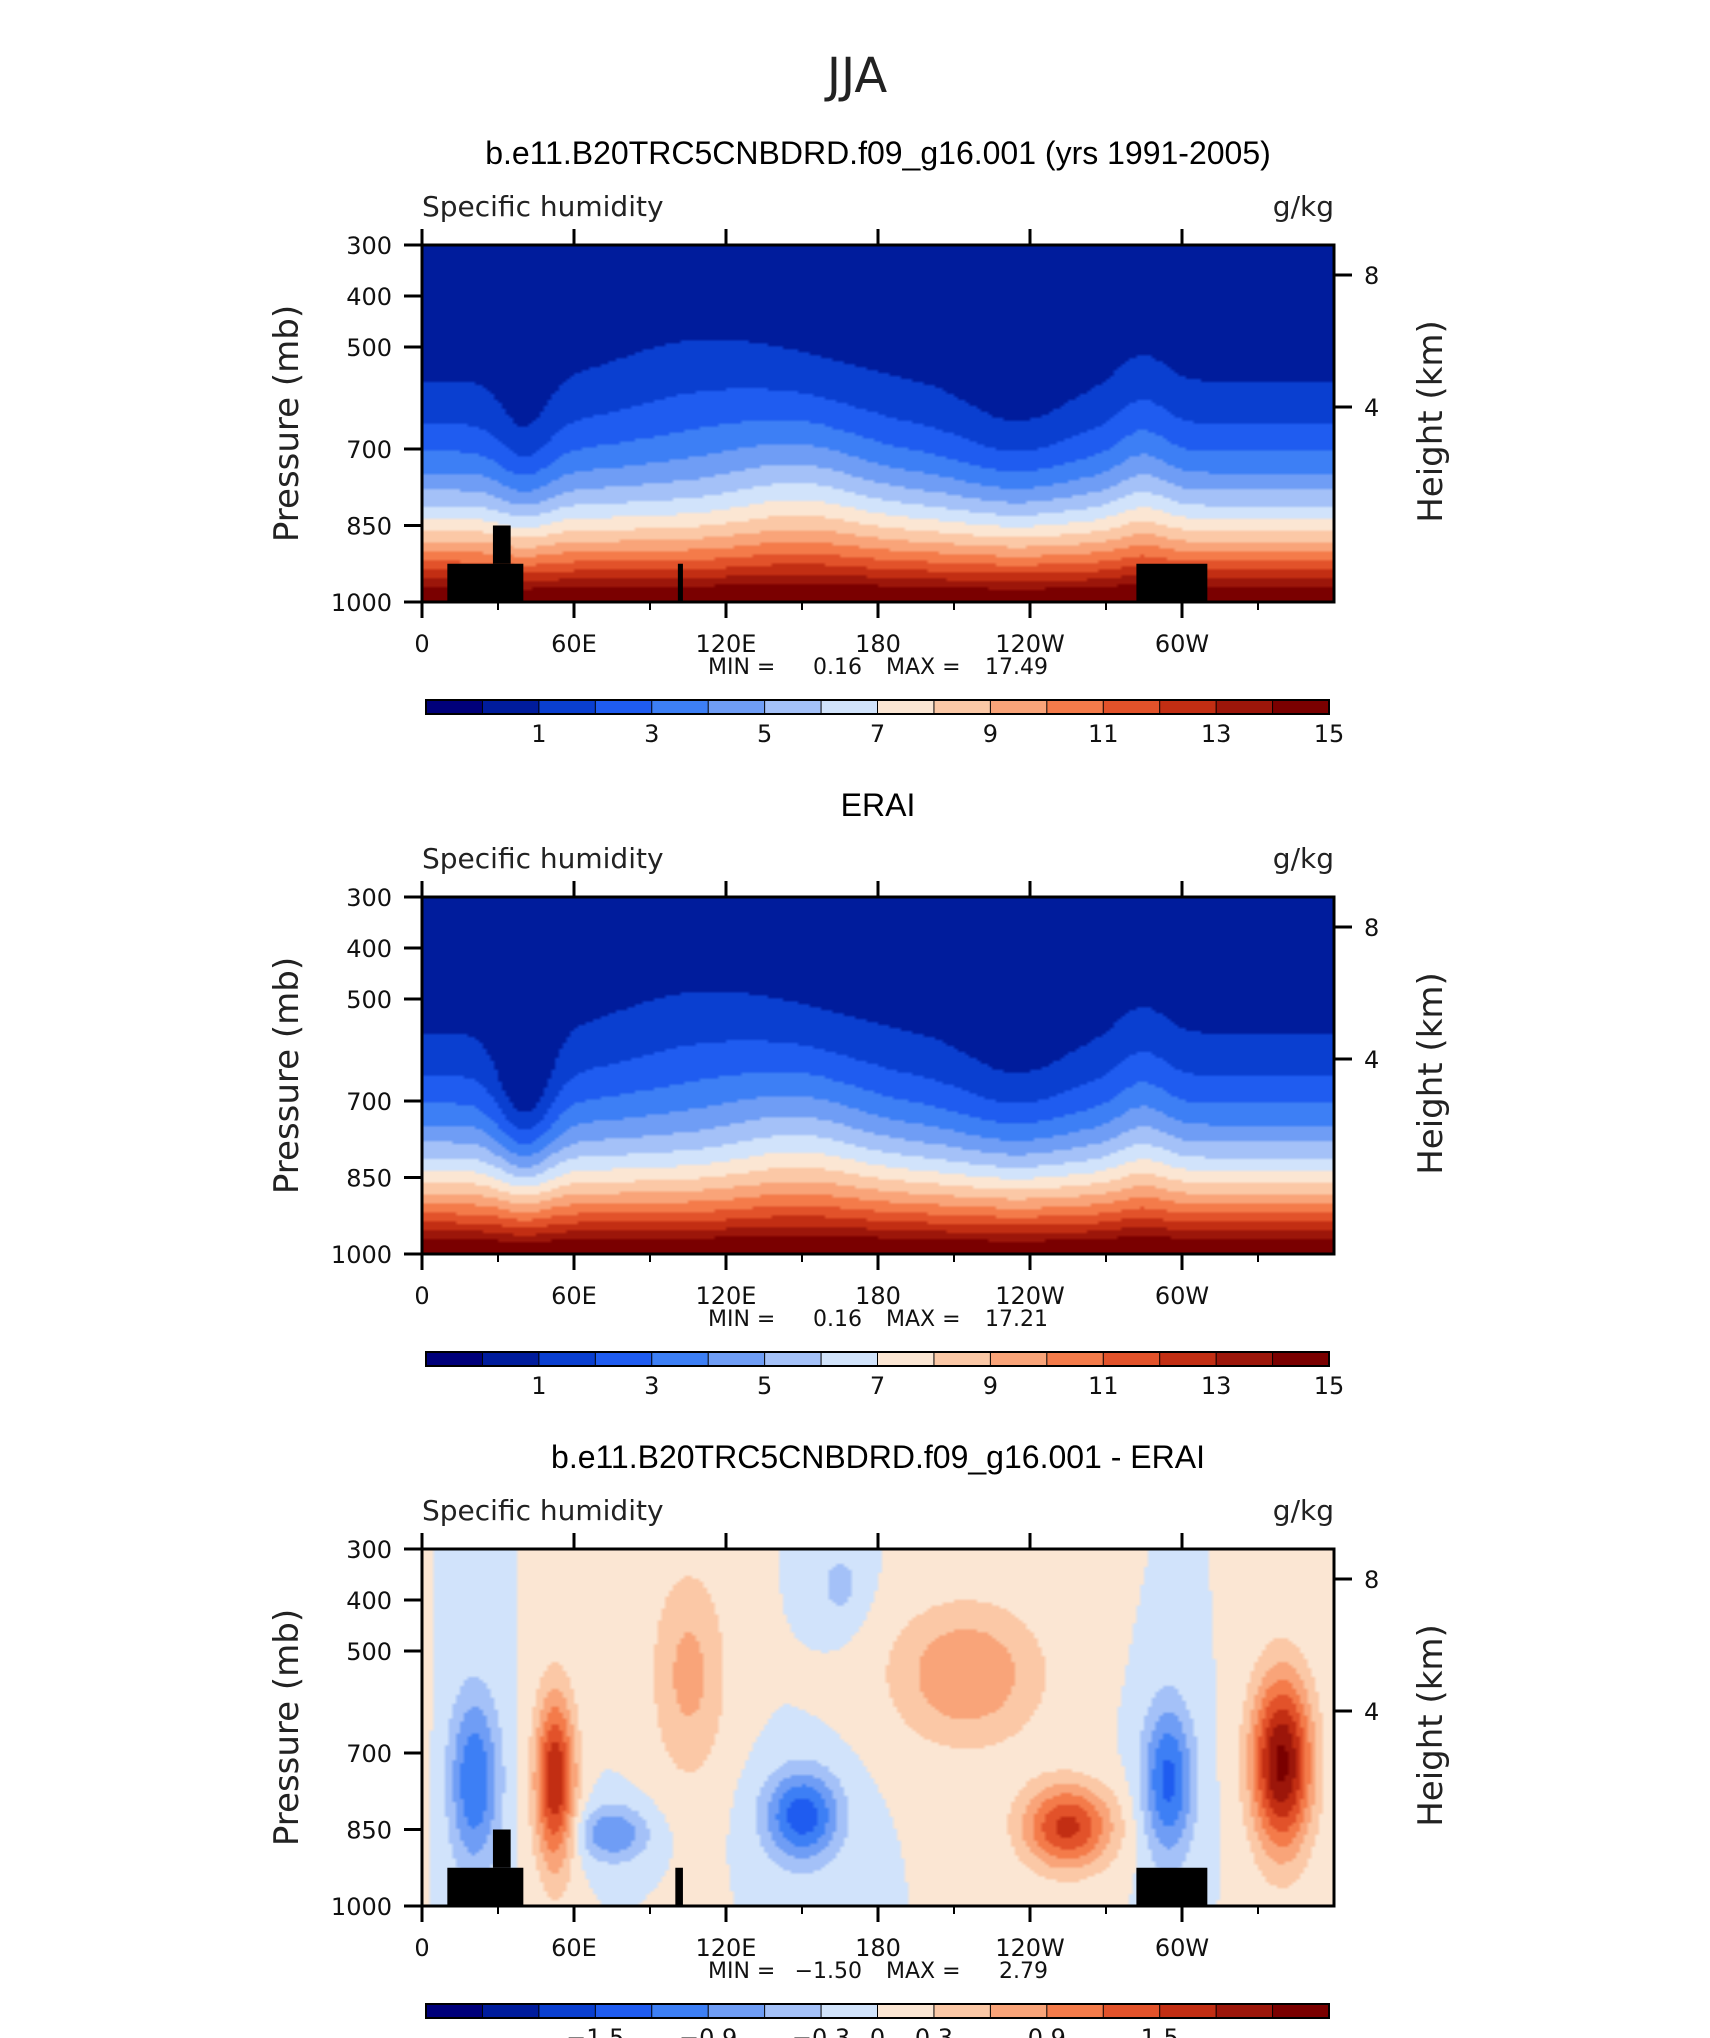 The height and width of the screenshot is (2038, 1710). I want to click on stat-max-label: MAX =, so click(923, 1971).